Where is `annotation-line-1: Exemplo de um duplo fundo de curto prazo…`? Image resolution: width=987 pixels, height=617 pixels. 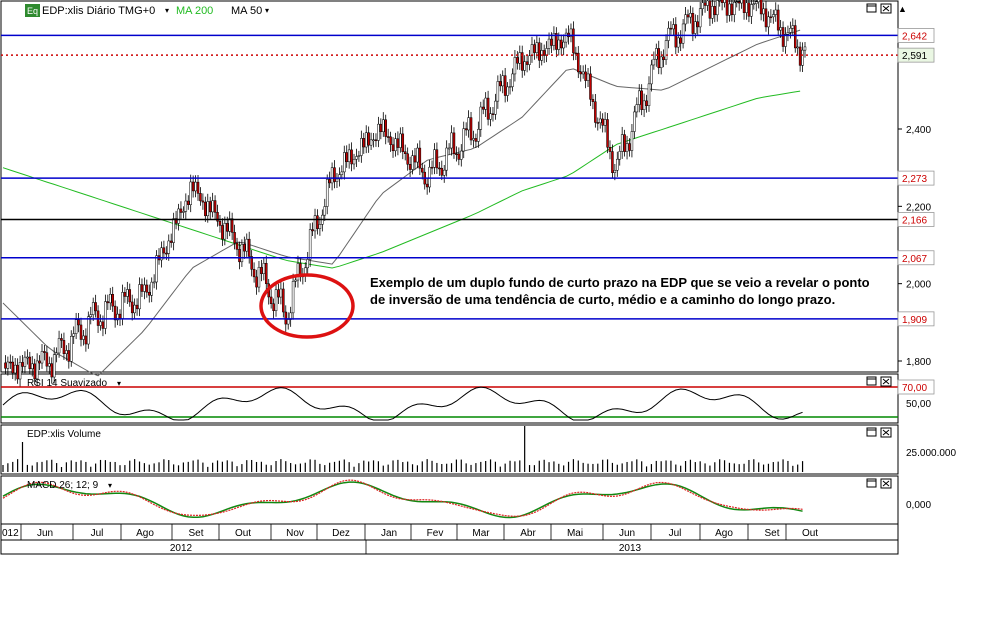 annotation-line-1: Exemplo de um duplo fundo de curto prazo… is located at coordinates (620, 282).